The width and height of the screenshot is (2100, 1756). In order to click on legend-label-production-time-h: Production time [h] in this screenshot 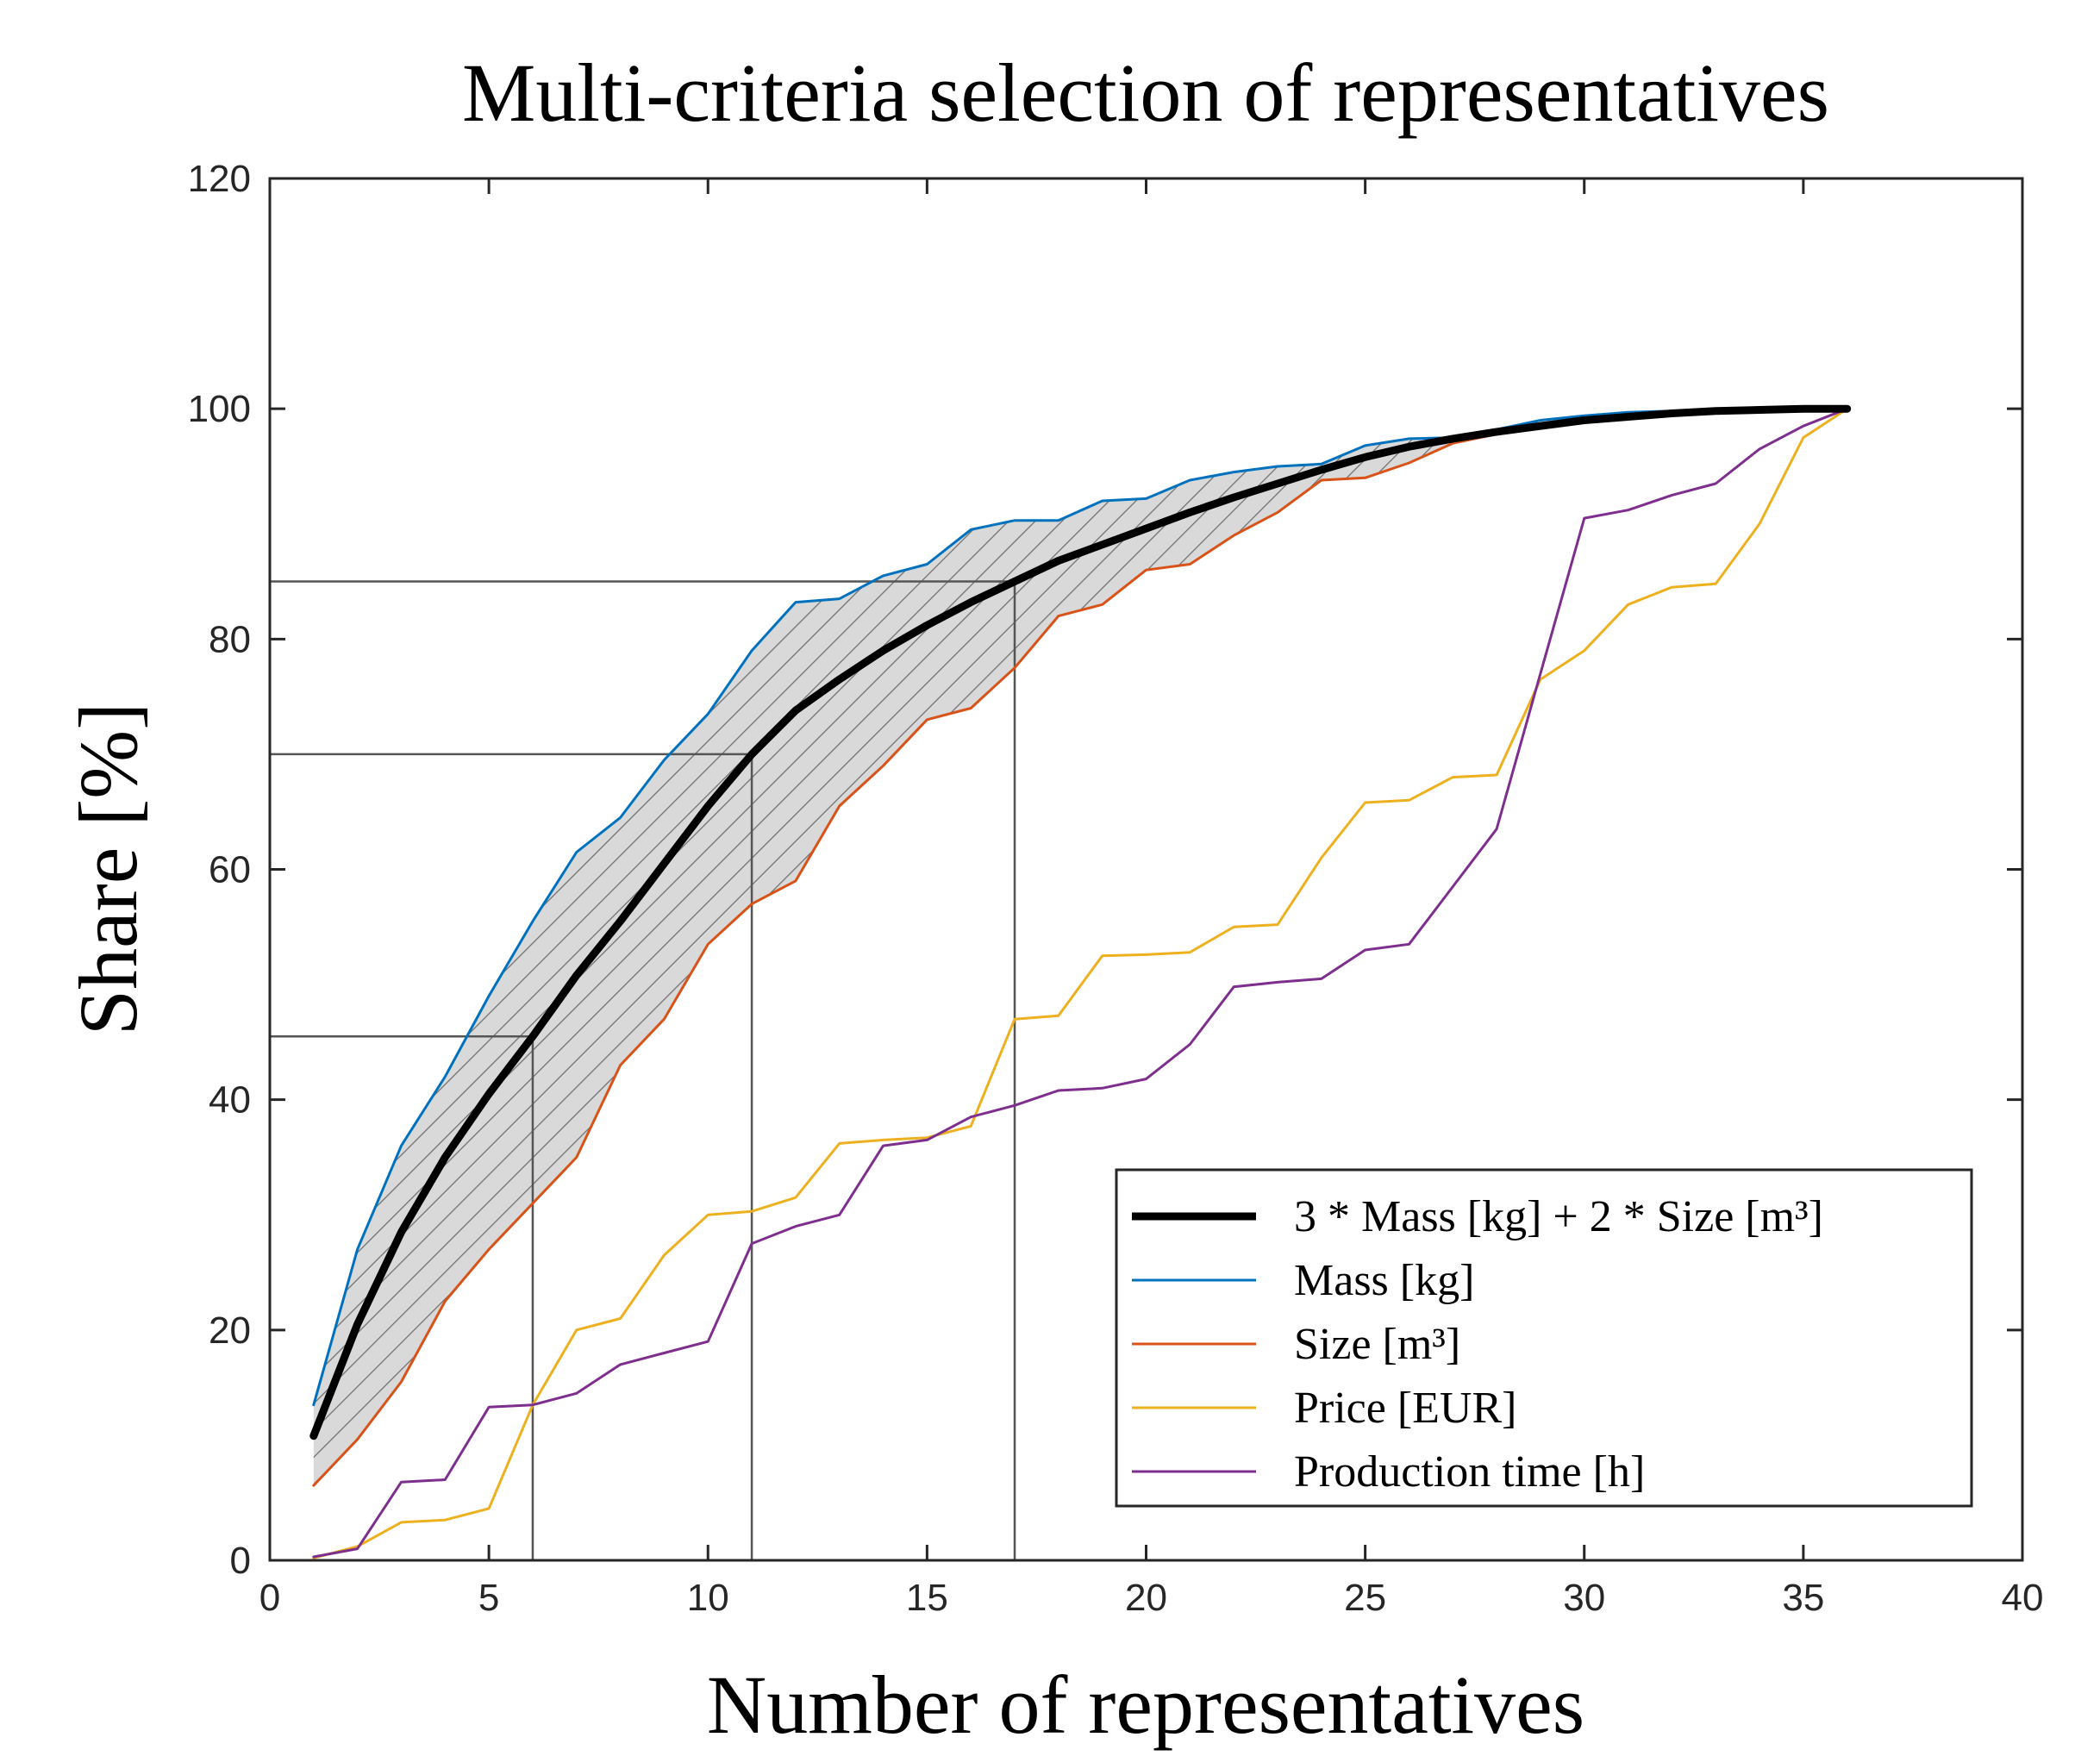, I will do `click(1469, 1472)`.